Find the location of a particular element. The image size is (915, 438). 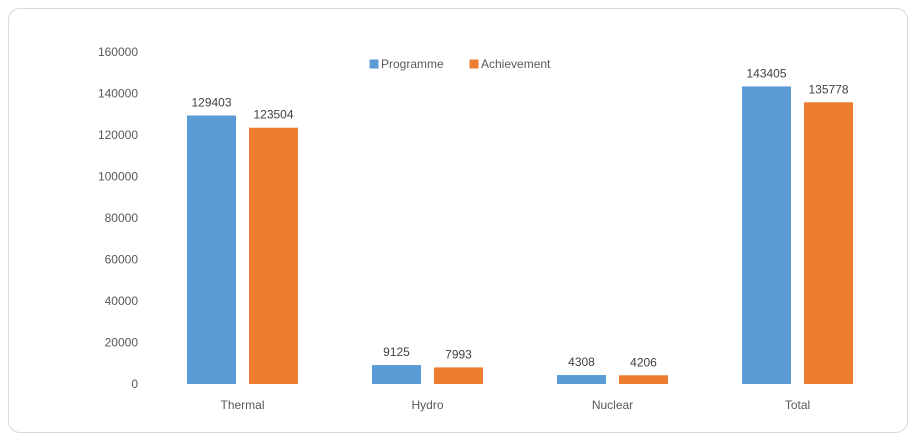

legend-label-achievement: Achievement is located at coordinates (516, 64).